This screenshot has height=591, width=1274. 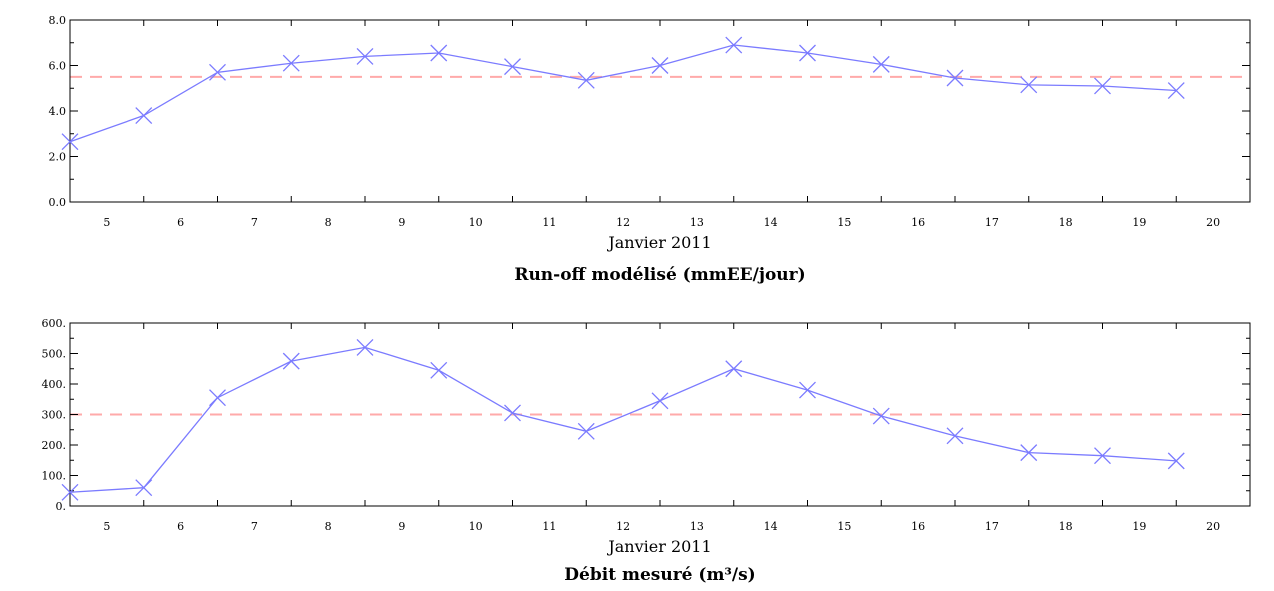 What do you see at coordinates (58, 157) in the screenshot?
I see `y-tick-label: 2.0` at bounding box center [58, 157].